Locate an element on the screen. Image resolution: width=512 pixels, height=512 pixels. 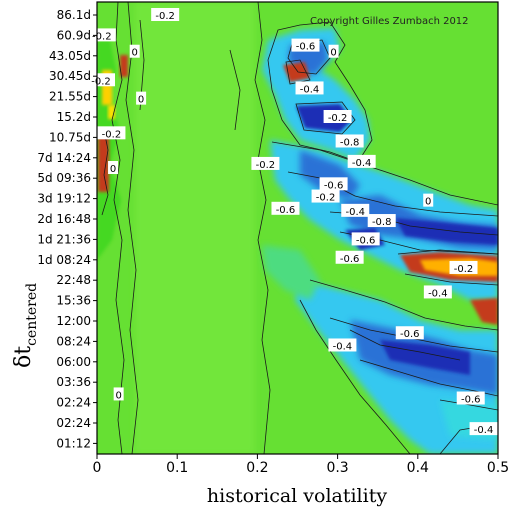
x-tick-label: 0.1 is located at coordinates (177, 468).